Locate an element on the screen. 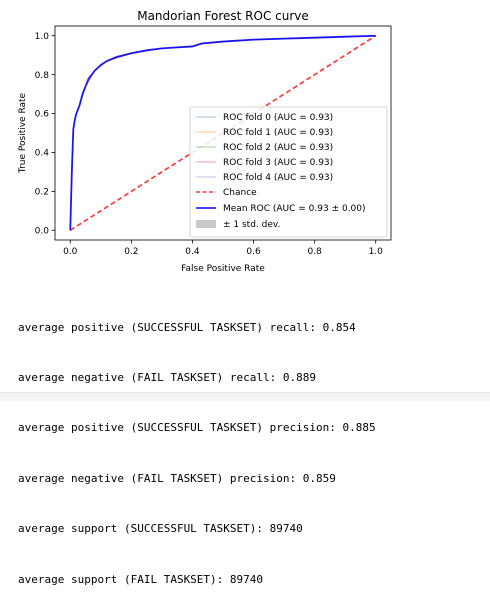  legend-swatch-std is located at coordinates (206, 224).